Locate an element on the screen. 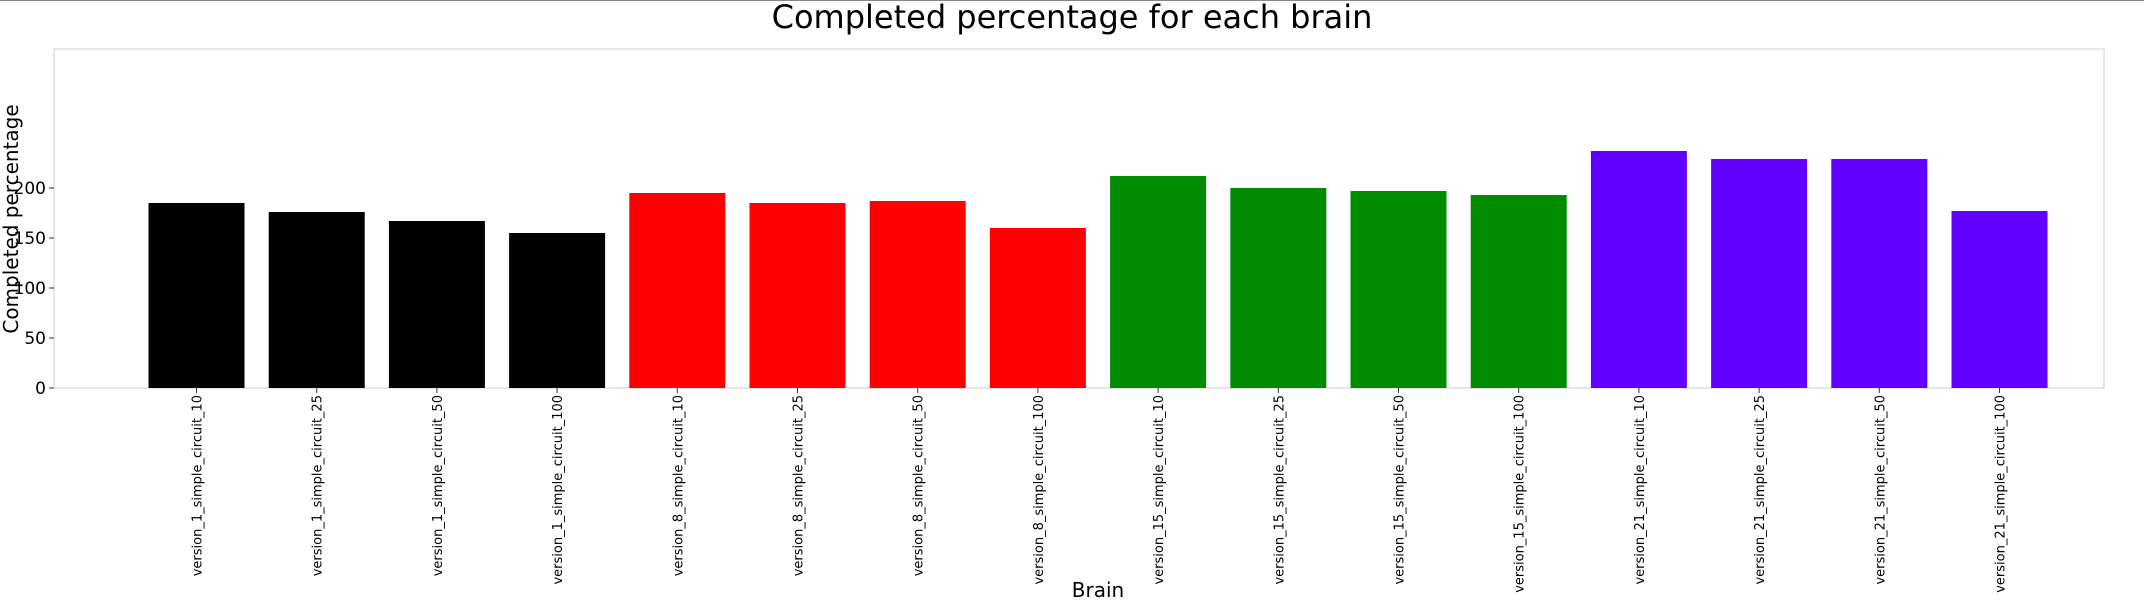  y-tick-label: 50 is located at coordinates (35, 339).